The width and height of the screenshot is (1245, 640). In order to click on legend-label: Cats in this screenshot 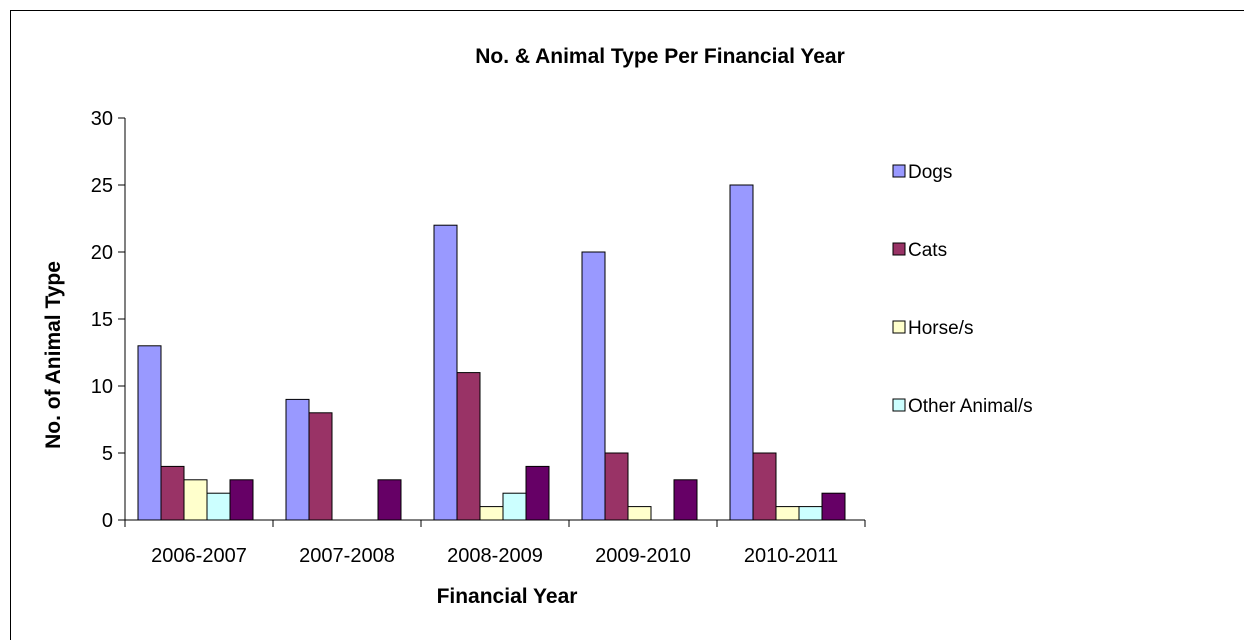, I will do `click(927, 250)`.